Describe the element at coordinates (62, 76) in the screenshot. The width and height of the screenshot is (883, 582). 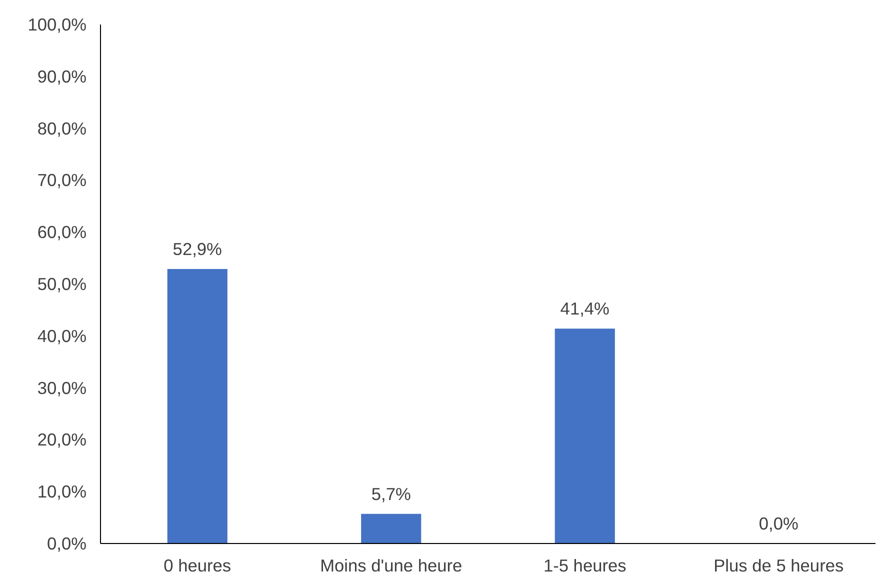
I see `y-tick-label: 90,0%` at that location.